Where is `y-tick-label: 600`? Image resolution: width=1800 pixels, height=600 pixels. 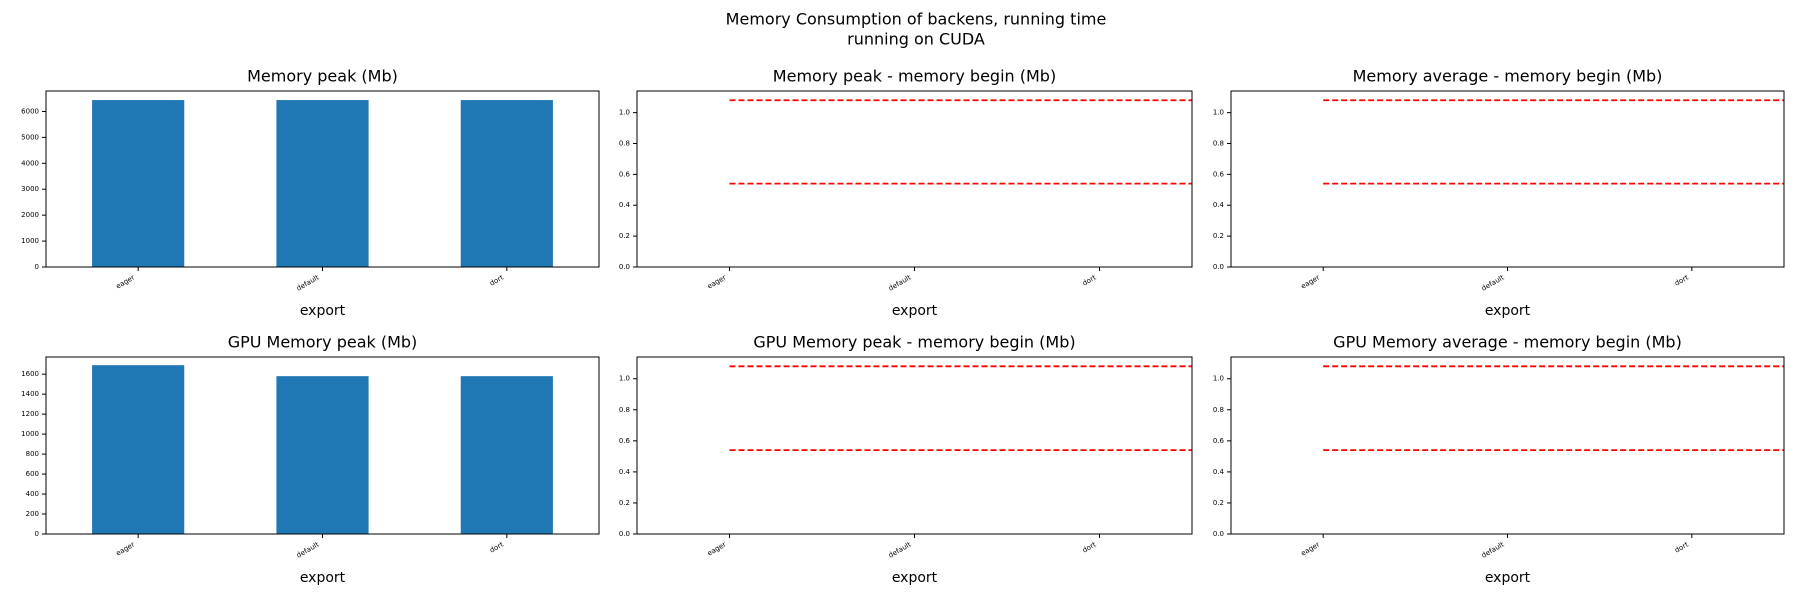
y-tick-label: 600 is located at coordinates (32, 474).